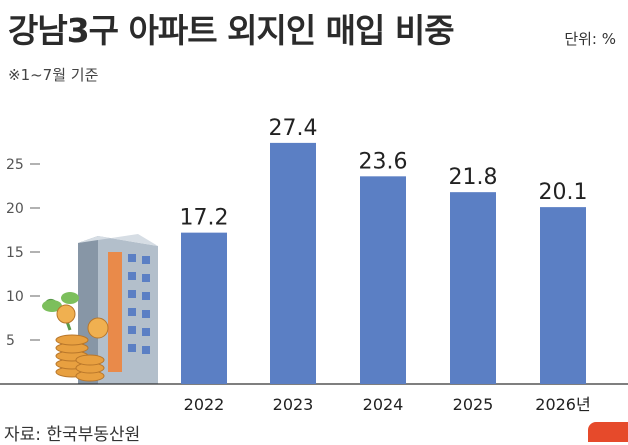  I want to click on logo-badge, so click(608, 432).